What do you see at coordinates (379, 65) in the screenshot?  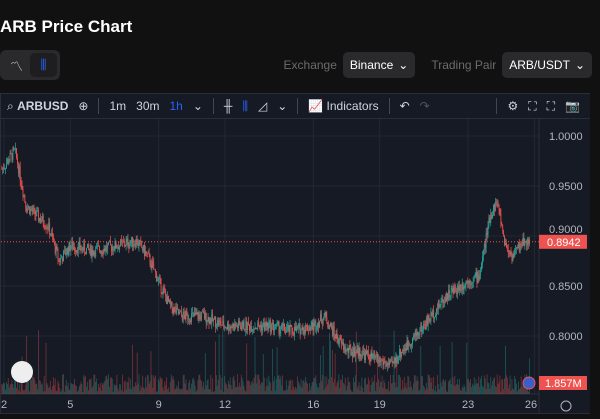 I see `exchange-dropdown: Binance ⌄` at bounding box center [379, 65].